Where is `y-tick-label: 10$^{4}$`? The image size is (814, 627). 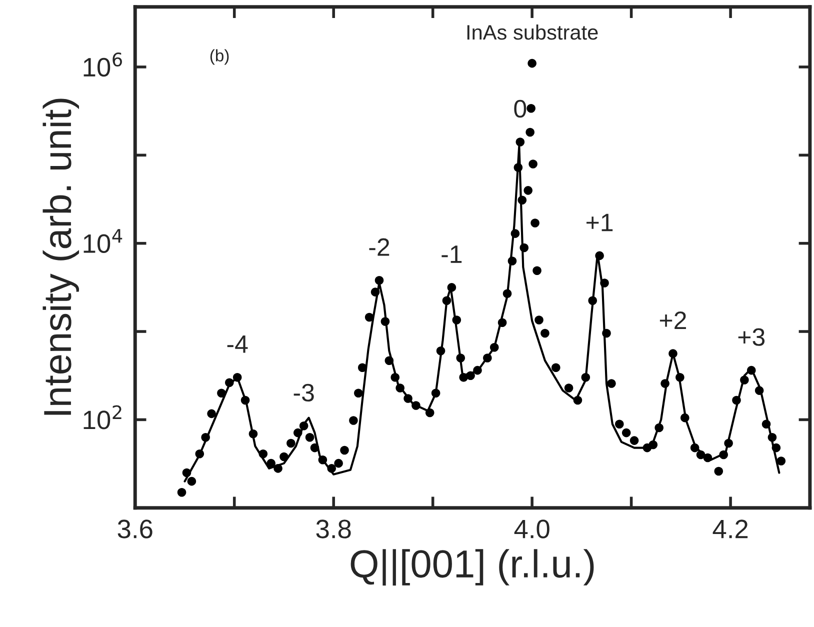 y-tick-label: 10$^{4}$ is located at coordinates (103, 241).